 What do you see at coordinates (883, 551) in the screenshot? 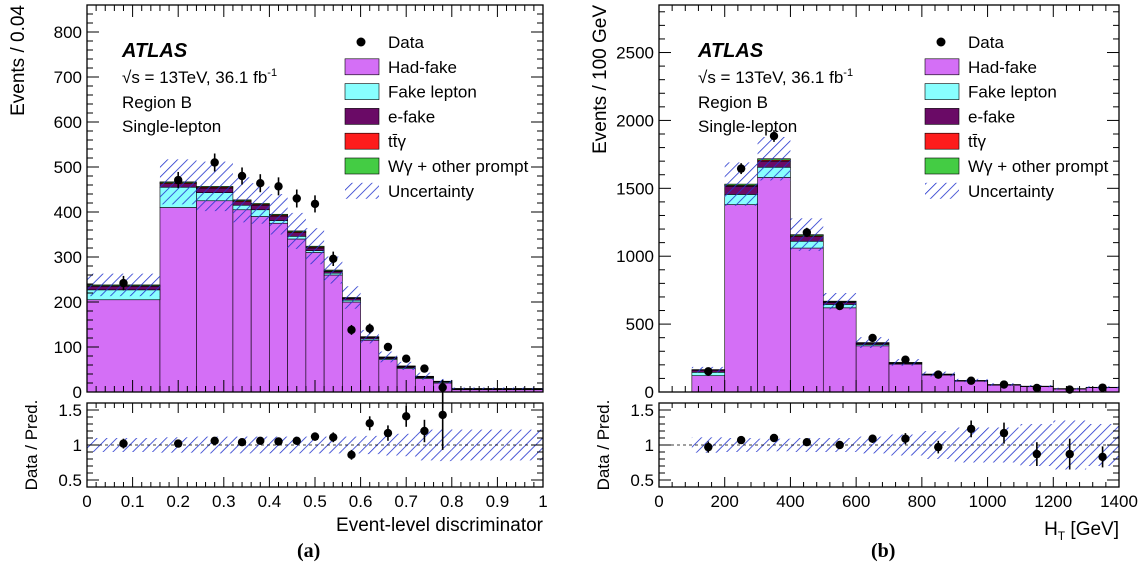
I see `panel-b-label: (b)` at bounding box center [883, 551].